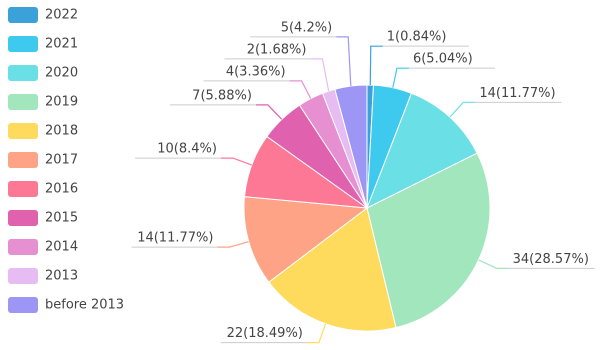 This screenshot has width=600, height=350. What do you see at coordinates (61, 131) in the screenshot?
I see `legend-label: 2018` at bounding box center [61, 131].